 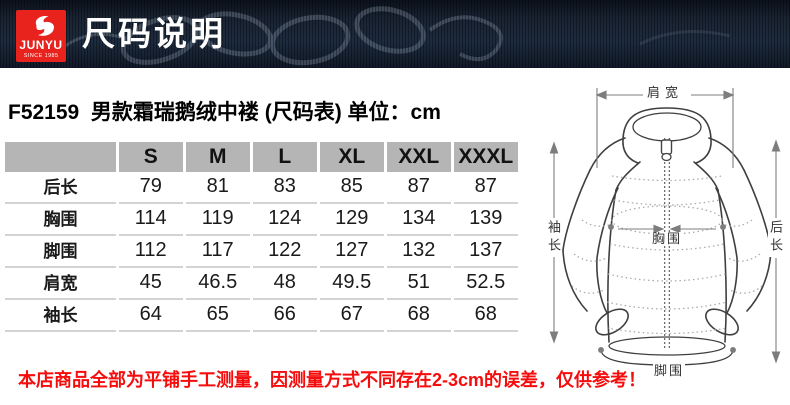 I want to click on table-cell: 139, so click(x=485, y=220).